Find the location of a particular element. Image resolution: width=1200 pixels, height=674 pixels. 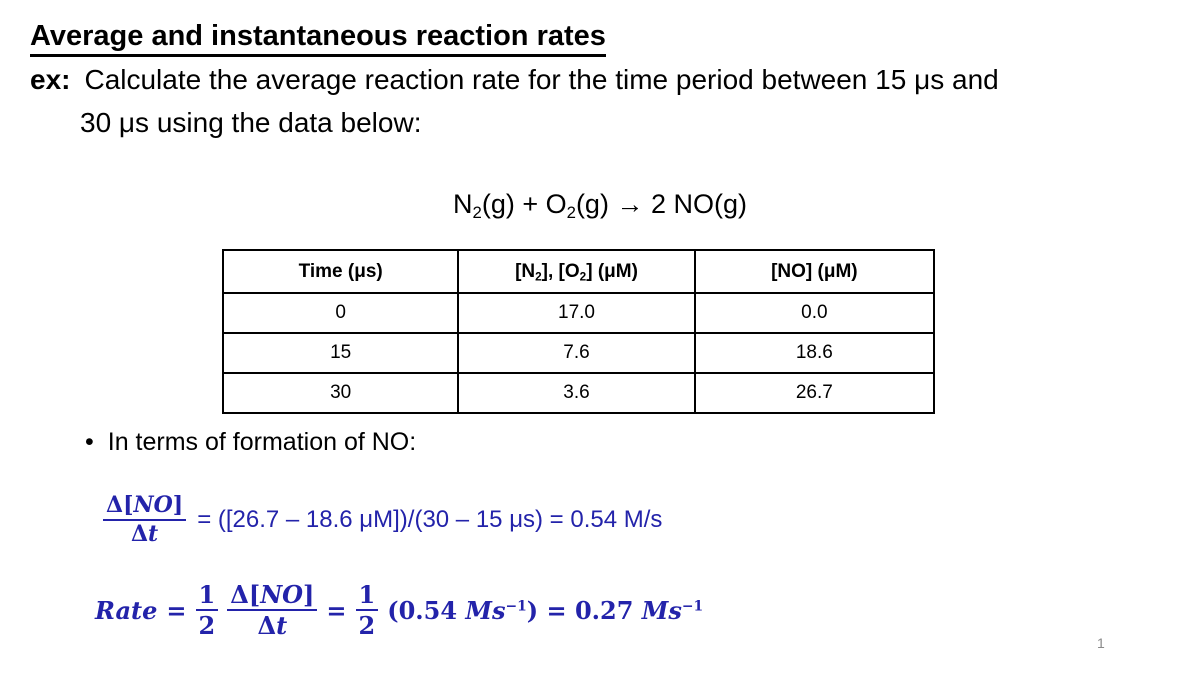

reaction-product: (g) → 2 NO(g) is located at coordinates (661, 204).